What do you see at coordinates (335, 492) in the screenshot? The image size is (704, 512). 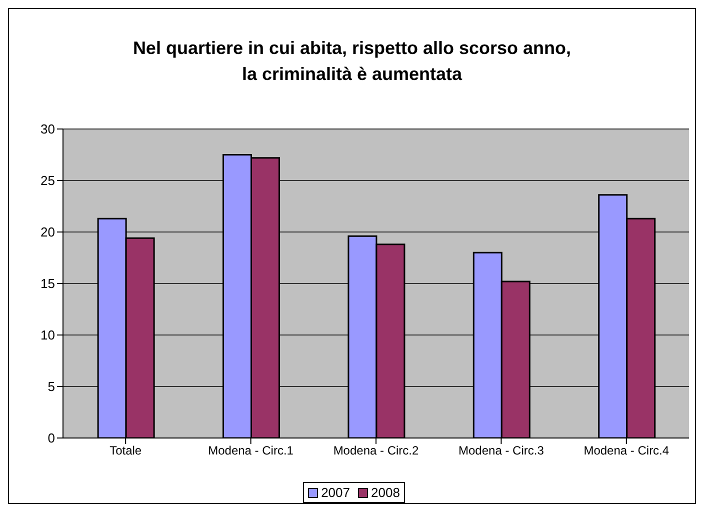 I see `legend-label: 2007` at bounding box center [335, 492].